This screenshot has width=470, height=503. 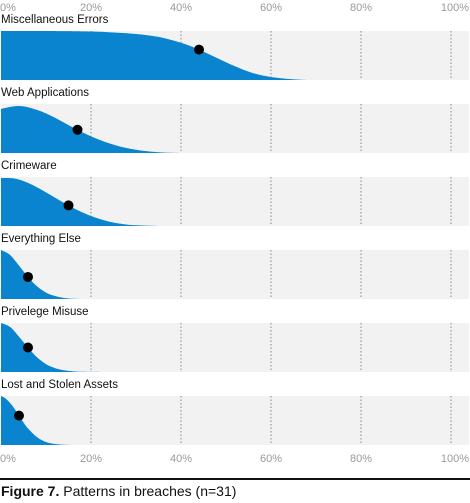 What do you see at coordinates (154, 55) in the screenshot?
I see `density-area-miscellaneous-errors` at bounding box center [154, 55].